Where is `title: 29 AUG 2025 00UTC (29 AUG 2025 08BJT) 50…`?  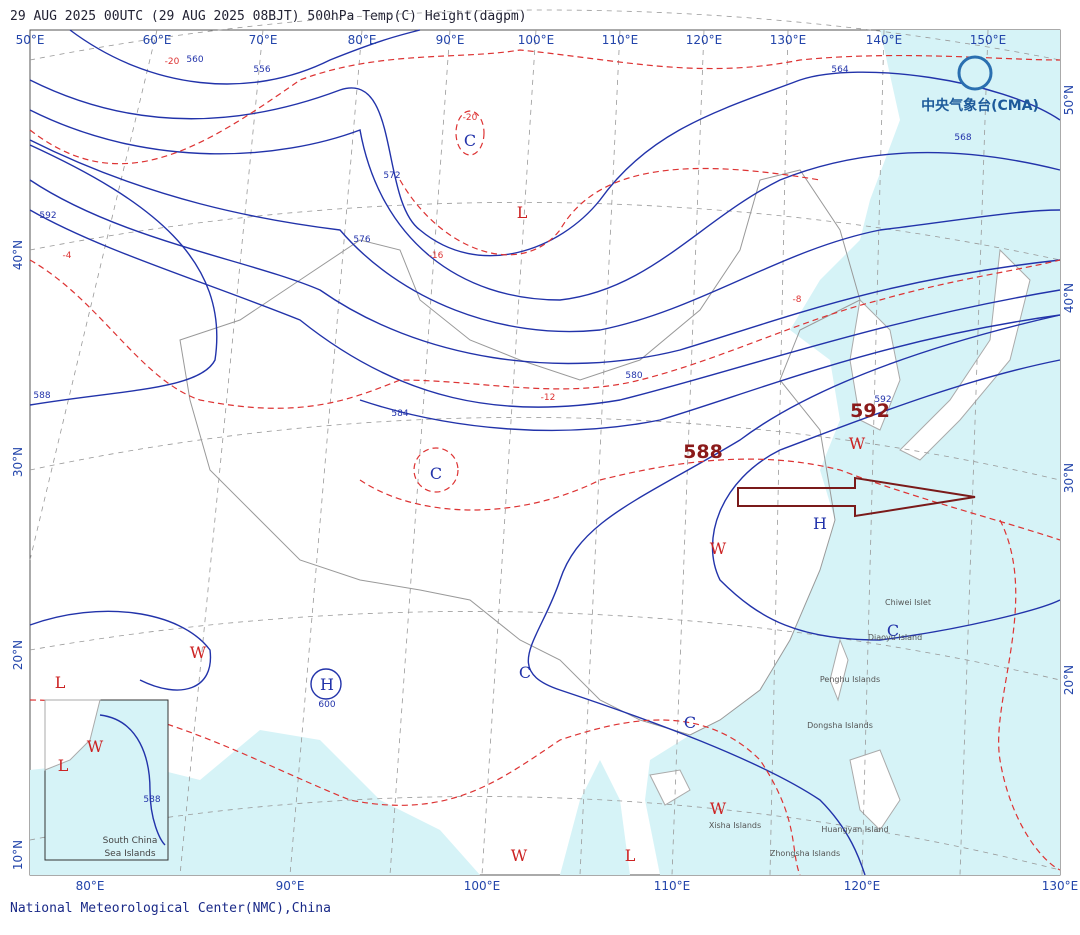
title: 29 AUG 2025 00UTC (29 AUG 2025 08BJT) 50… is located at coordinates (268, 16).